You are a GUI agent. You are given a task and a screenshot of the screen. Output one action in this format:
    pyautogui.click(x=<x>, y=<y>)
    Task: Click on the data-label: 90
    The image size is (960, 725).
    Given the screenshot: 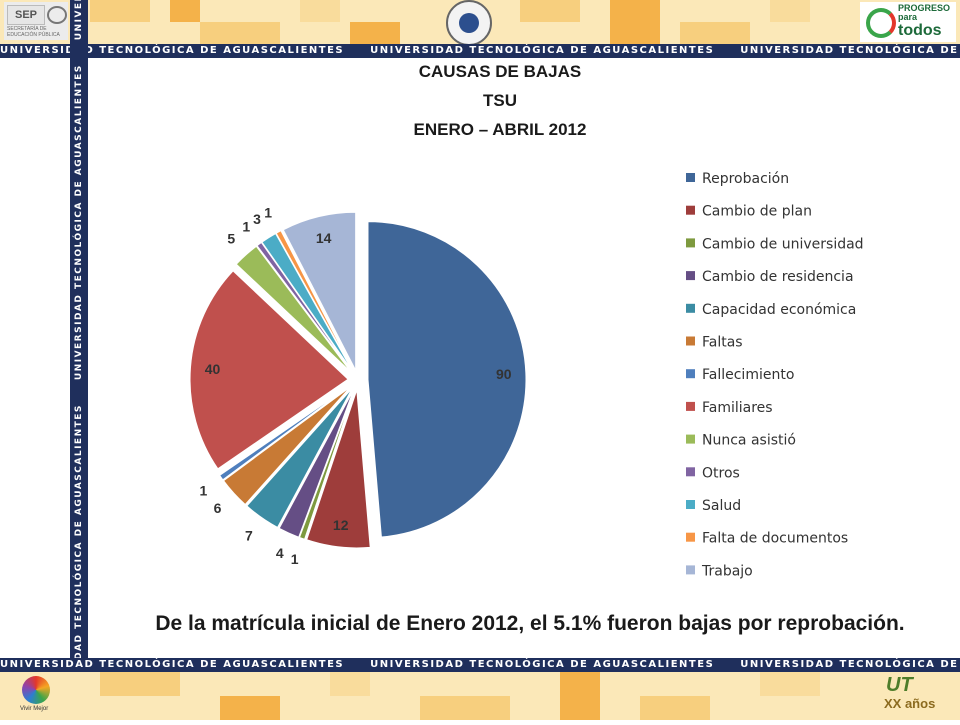 What is the action you would take?
    pyautogui.click(x=504, y=374)
    